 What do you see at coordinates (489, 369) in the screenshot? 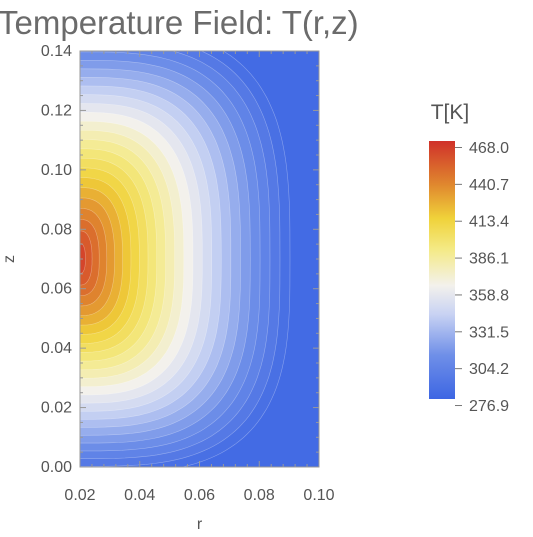
I see `colorbar-tick-label: 304.2` at bounding box center [489, 369].